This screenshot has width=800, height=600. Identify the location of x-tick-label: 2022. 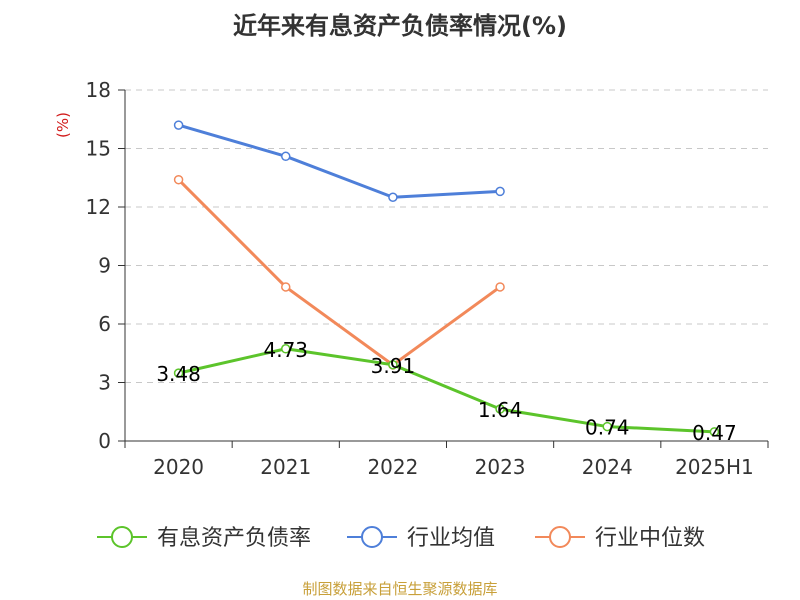
(392, 467).